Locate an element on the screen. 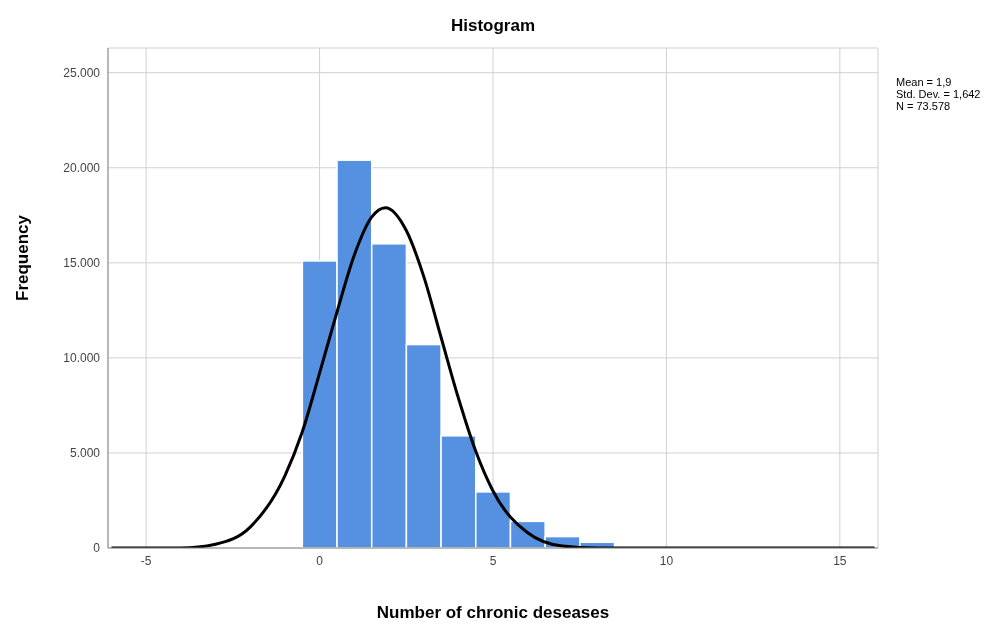 The image size is (1008, 639). y-tick-label: 10.000 is located at coordinates (82, 358).